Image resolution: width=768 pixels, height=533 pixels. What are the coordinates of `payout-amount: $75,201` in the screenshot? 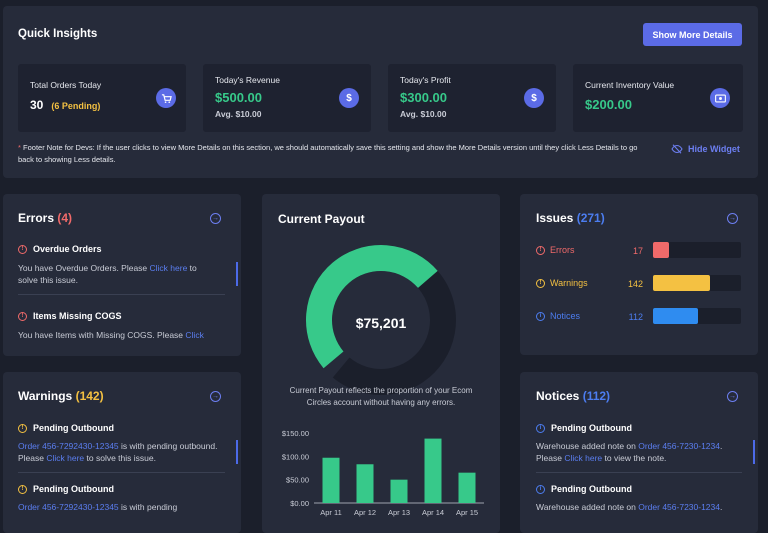 It's located at (381, 323).